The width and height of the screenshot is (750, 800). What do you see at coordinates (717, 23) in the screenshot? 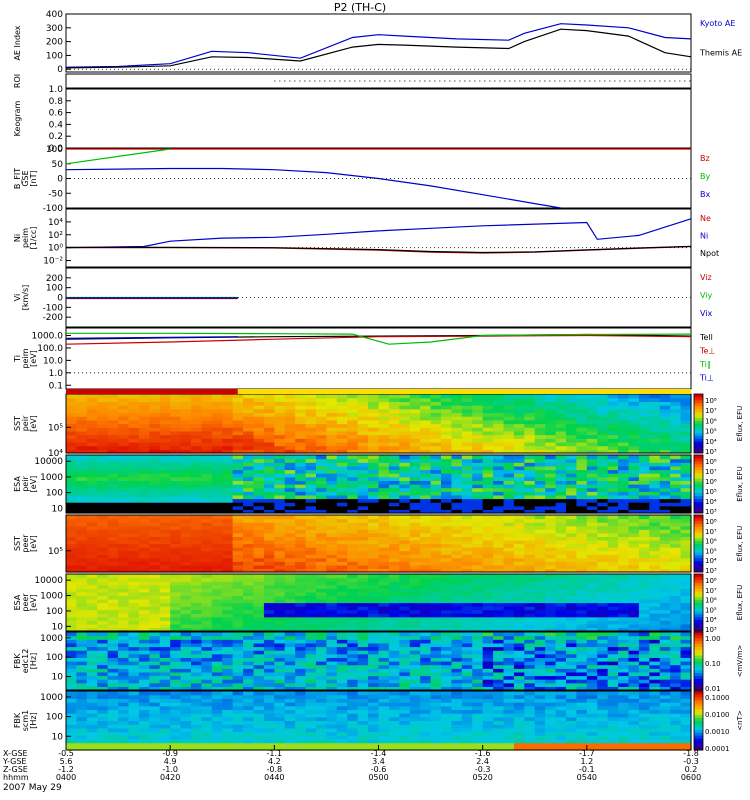
I see `legend-entry: Kyoto AE` at bounding box center [717, 23].